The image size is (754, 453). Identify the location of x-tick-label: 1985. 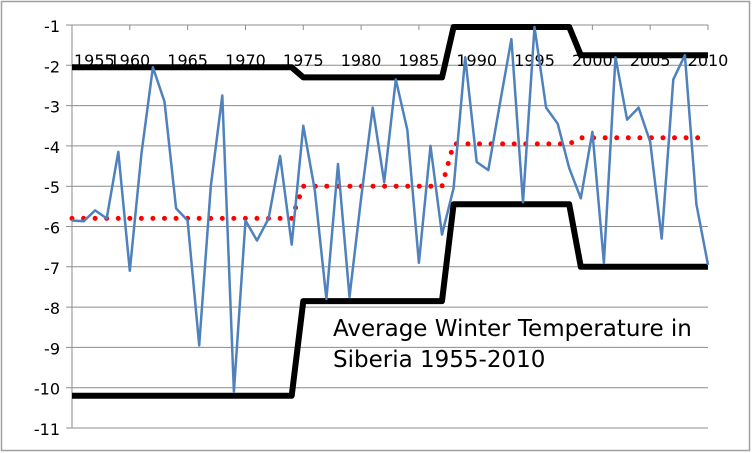
(419, 60).